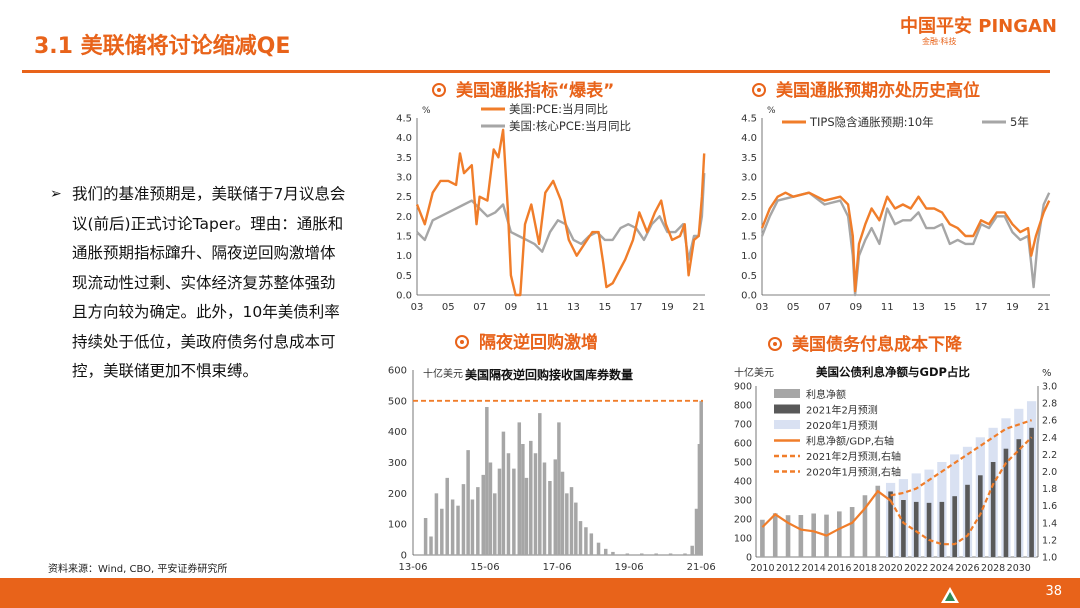 This screenshot has width=1080, height=608. What do you see at coordinates (762, 307) in the screenshot?
I see `x-tick-label: 03` at bounding box center [762, 307].